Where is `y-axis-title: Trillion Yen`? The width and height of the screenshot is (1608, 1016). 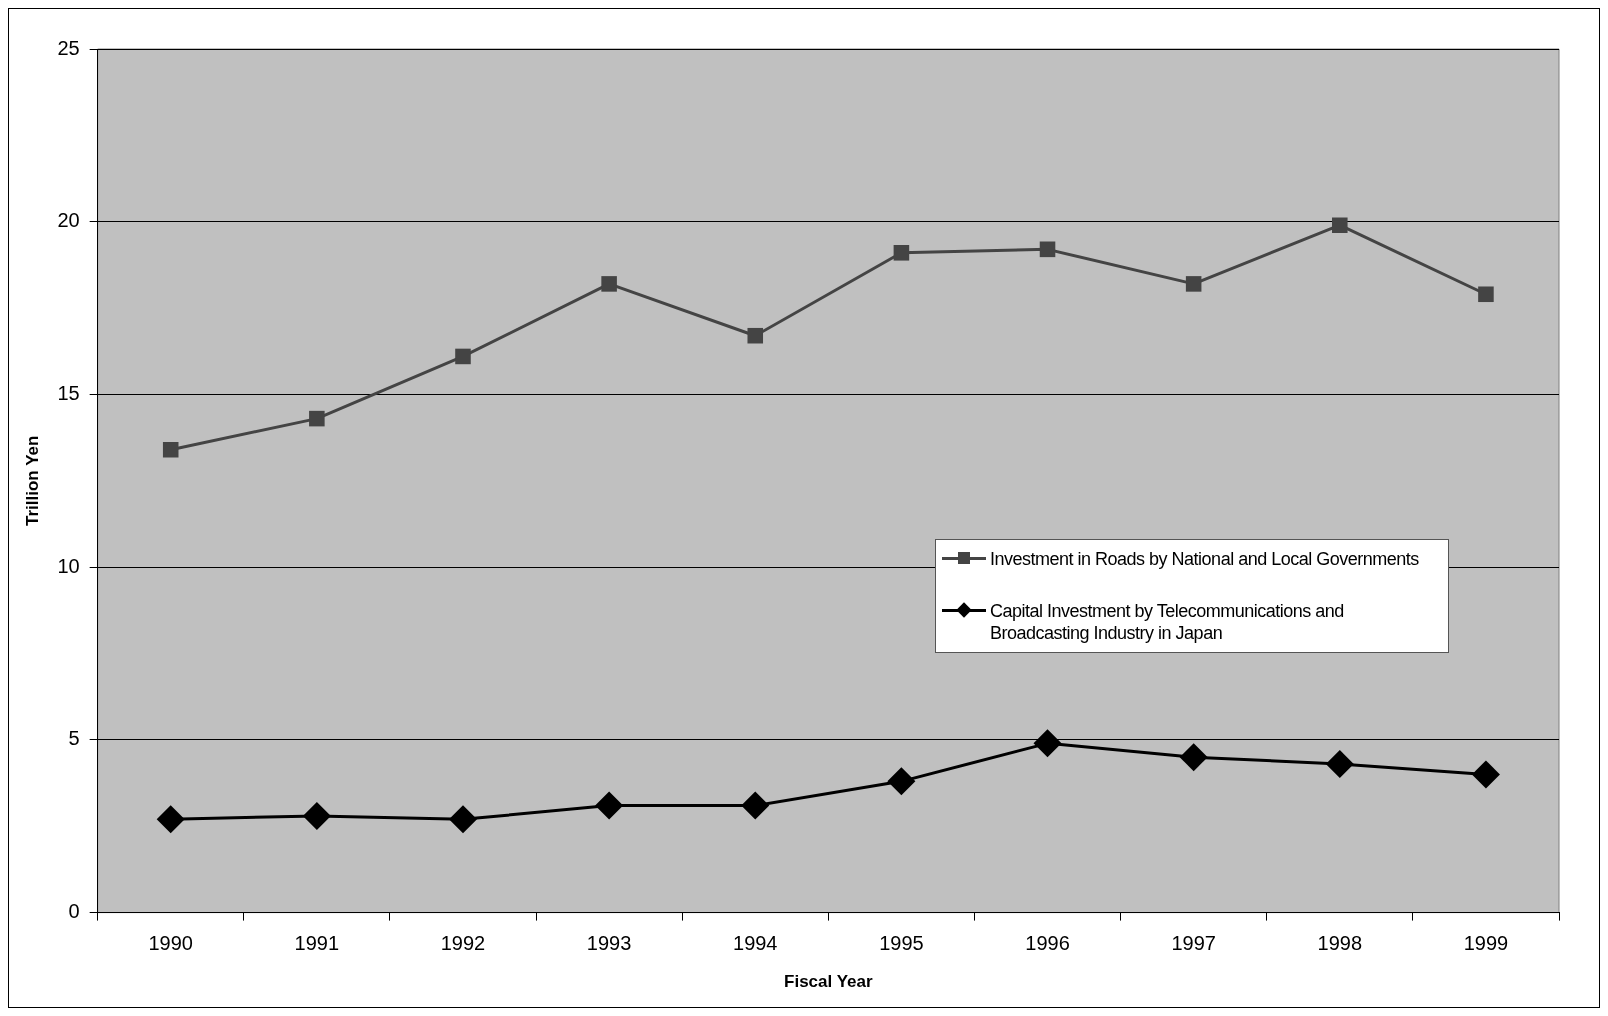
y-axis-title: Trillion Yen is located at coordinates (32, 480).